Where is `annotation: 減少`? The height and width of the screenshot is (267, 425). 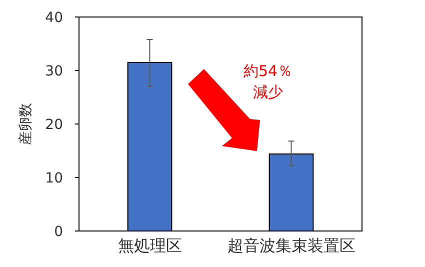 annotation: 減少 is located at coordinates (268, 92).